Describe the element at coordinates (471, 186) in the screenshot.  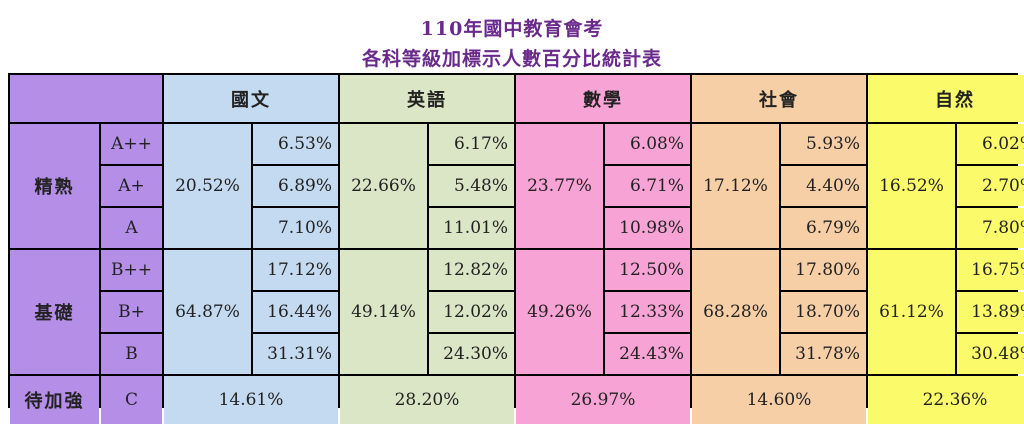
I see `grade-percent-cell: 5.48%` at that location.